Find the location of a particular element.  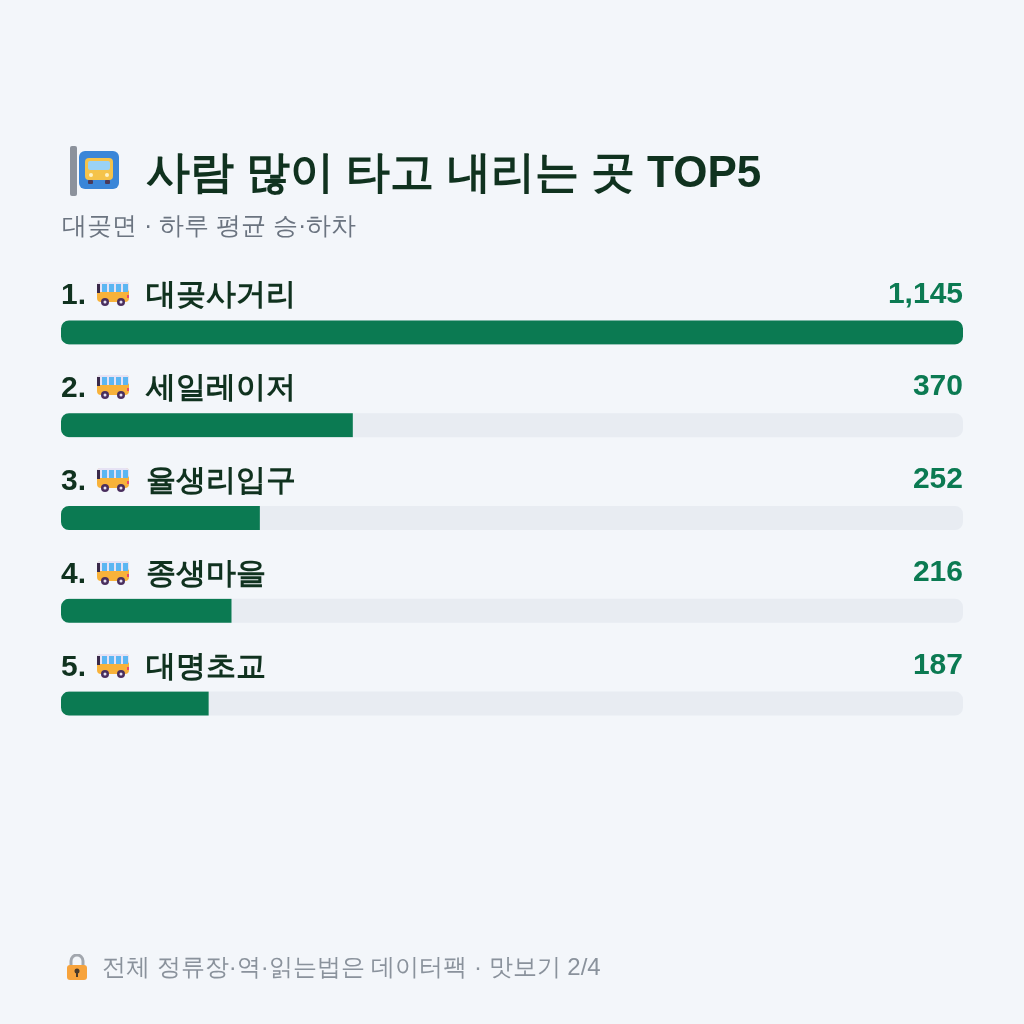

data-label: 1,145 is located at coordinates (925, 292).